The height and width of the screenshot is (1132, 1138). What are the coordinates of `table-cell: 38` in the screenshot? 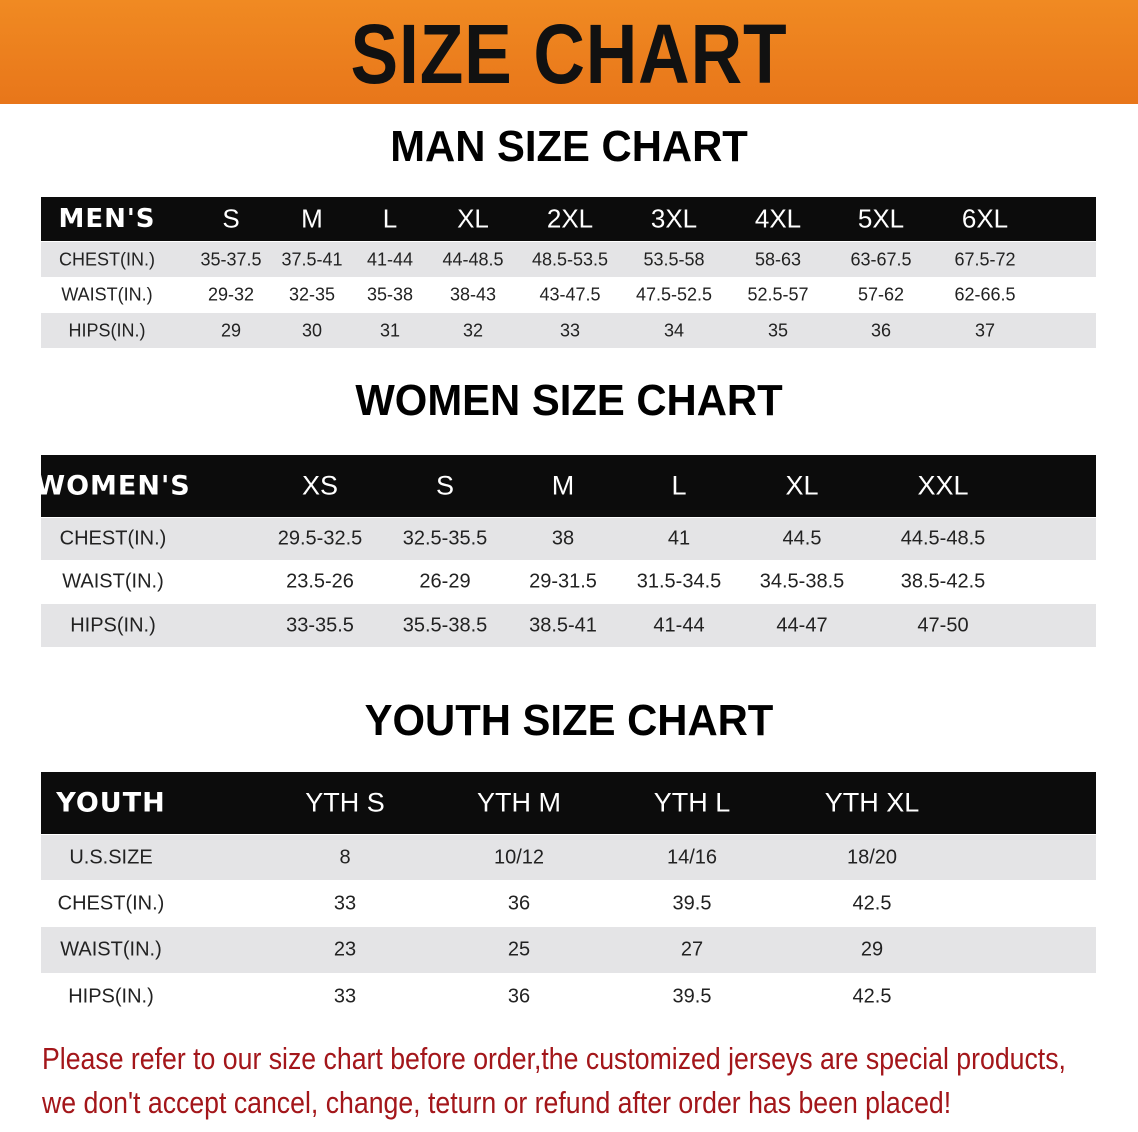 It's located at (563, 538).